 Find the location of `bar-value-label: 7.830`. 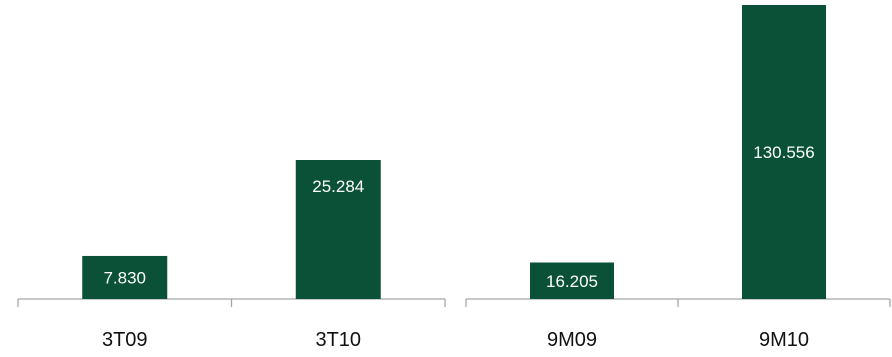

bar-value-label: 7.830 is located at coordinates (124, 277).